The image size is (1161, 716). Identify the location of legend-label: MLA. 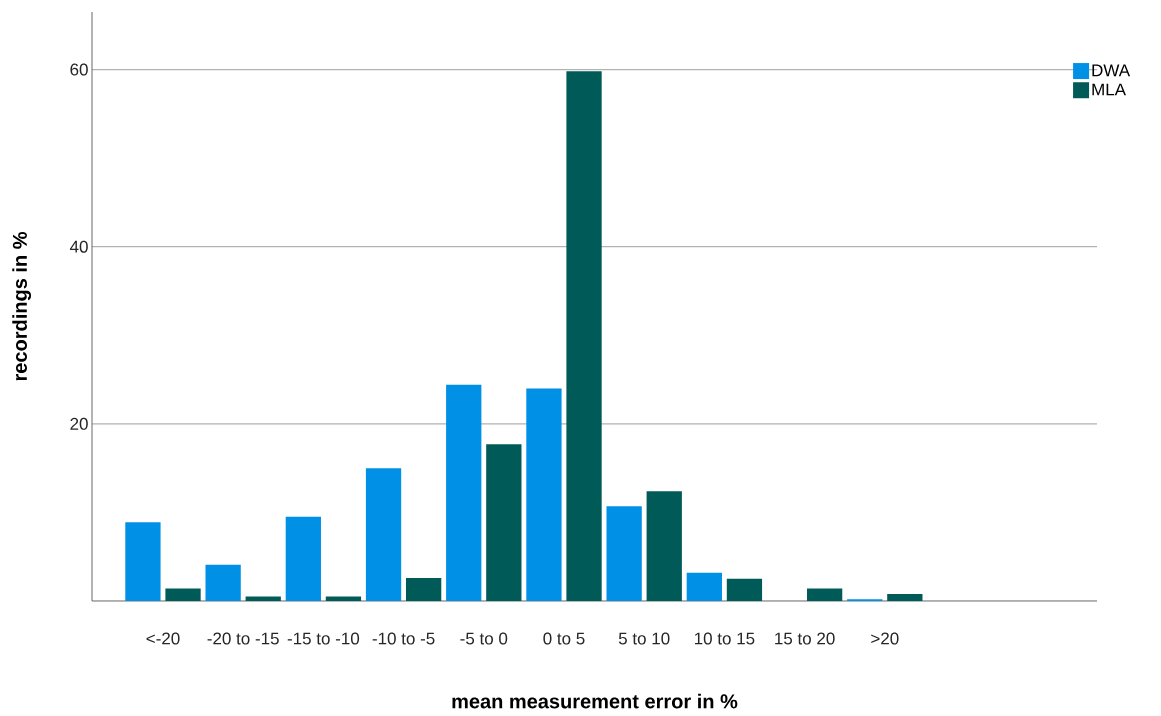
(1109, 89).